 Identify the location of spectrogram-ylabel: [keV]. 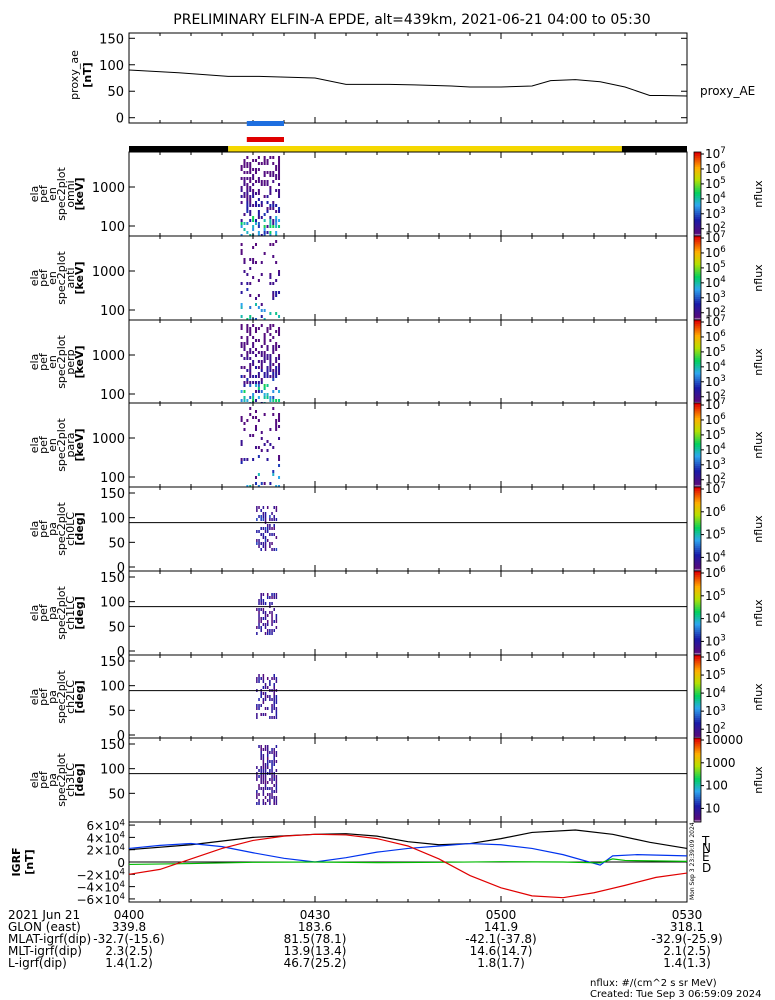
(79, 277).